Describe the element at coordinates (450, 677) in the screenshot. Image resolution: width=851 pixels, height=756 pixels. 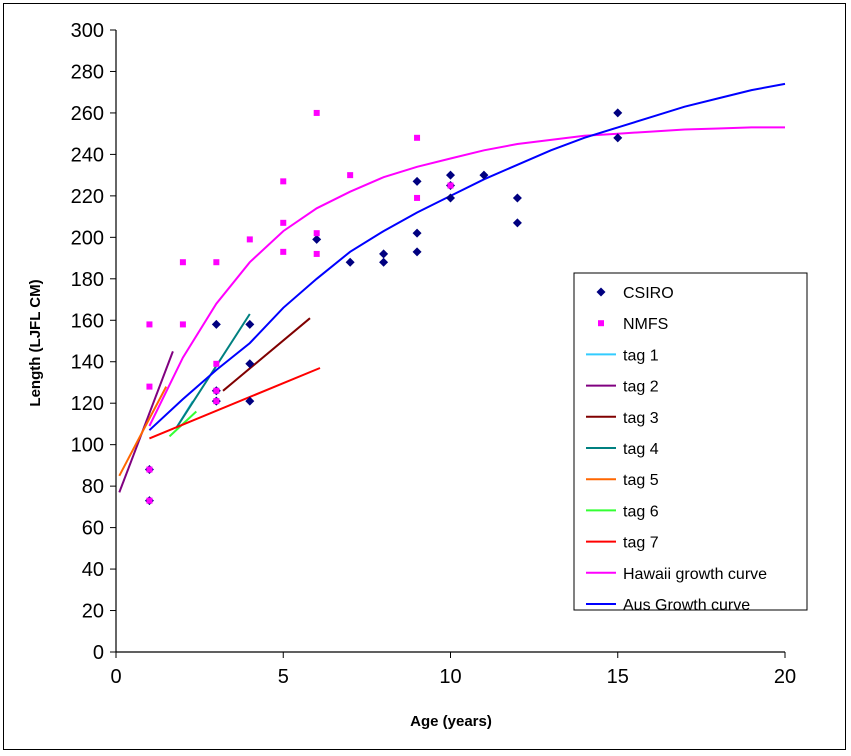
I see `x-tick-label: 10` at that location.